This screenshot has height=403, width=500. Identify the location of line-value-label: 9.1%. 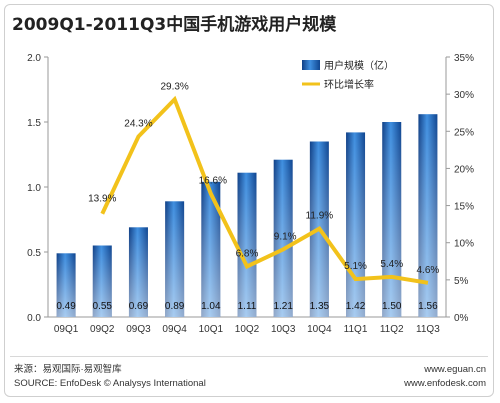
(285, 236).